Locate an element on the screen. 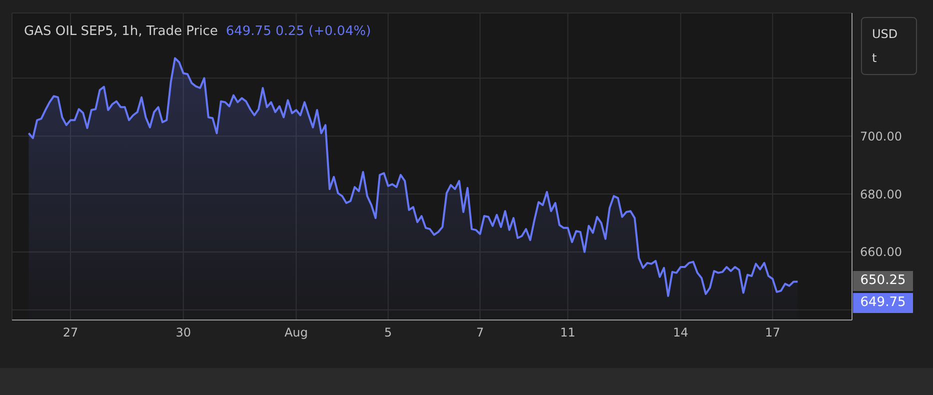 Image resolution: width=933 pixels, height=395 pixels. x-tick-label: 30 is located at coordinates (183, 333).